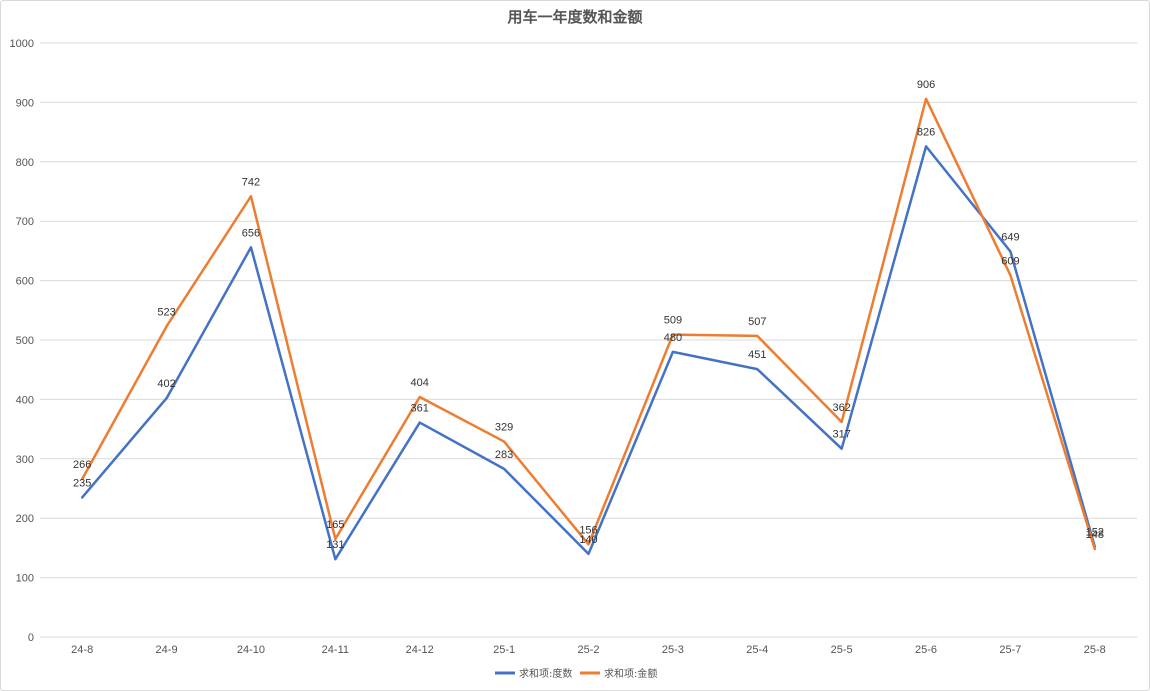  I want to click on data-label: 404, so click(420, 383).